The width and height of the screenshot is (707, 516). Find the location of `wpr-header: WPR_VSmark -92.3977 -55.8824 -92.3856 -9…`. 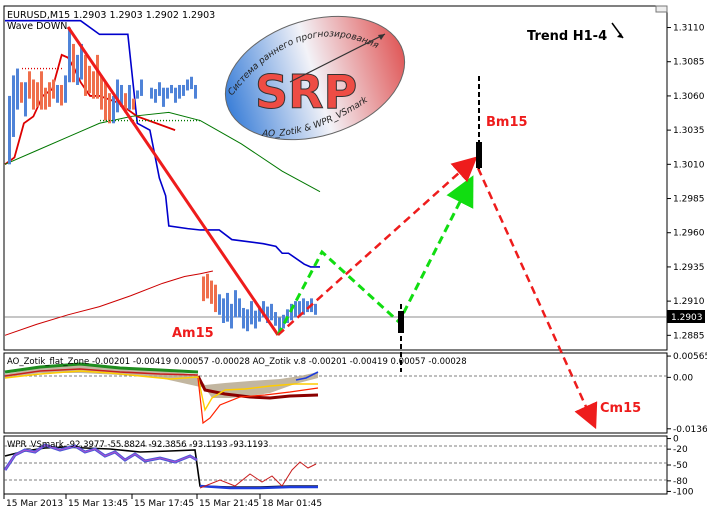

wpr-header: WPR_VSmark -92.3977 -55.8824 -92.3856 -9… is located at coordinates (137, 445).